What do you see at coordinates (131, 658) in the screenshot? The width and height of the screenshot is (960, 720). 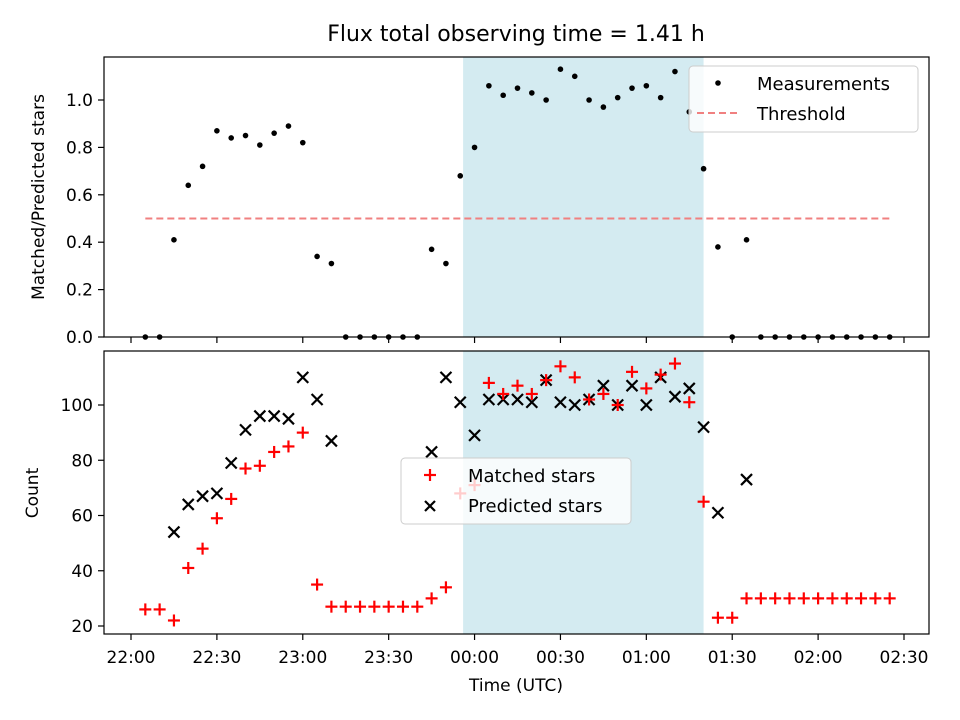 I see `xtick-label: 22:00` at bounding box center [131, 658].